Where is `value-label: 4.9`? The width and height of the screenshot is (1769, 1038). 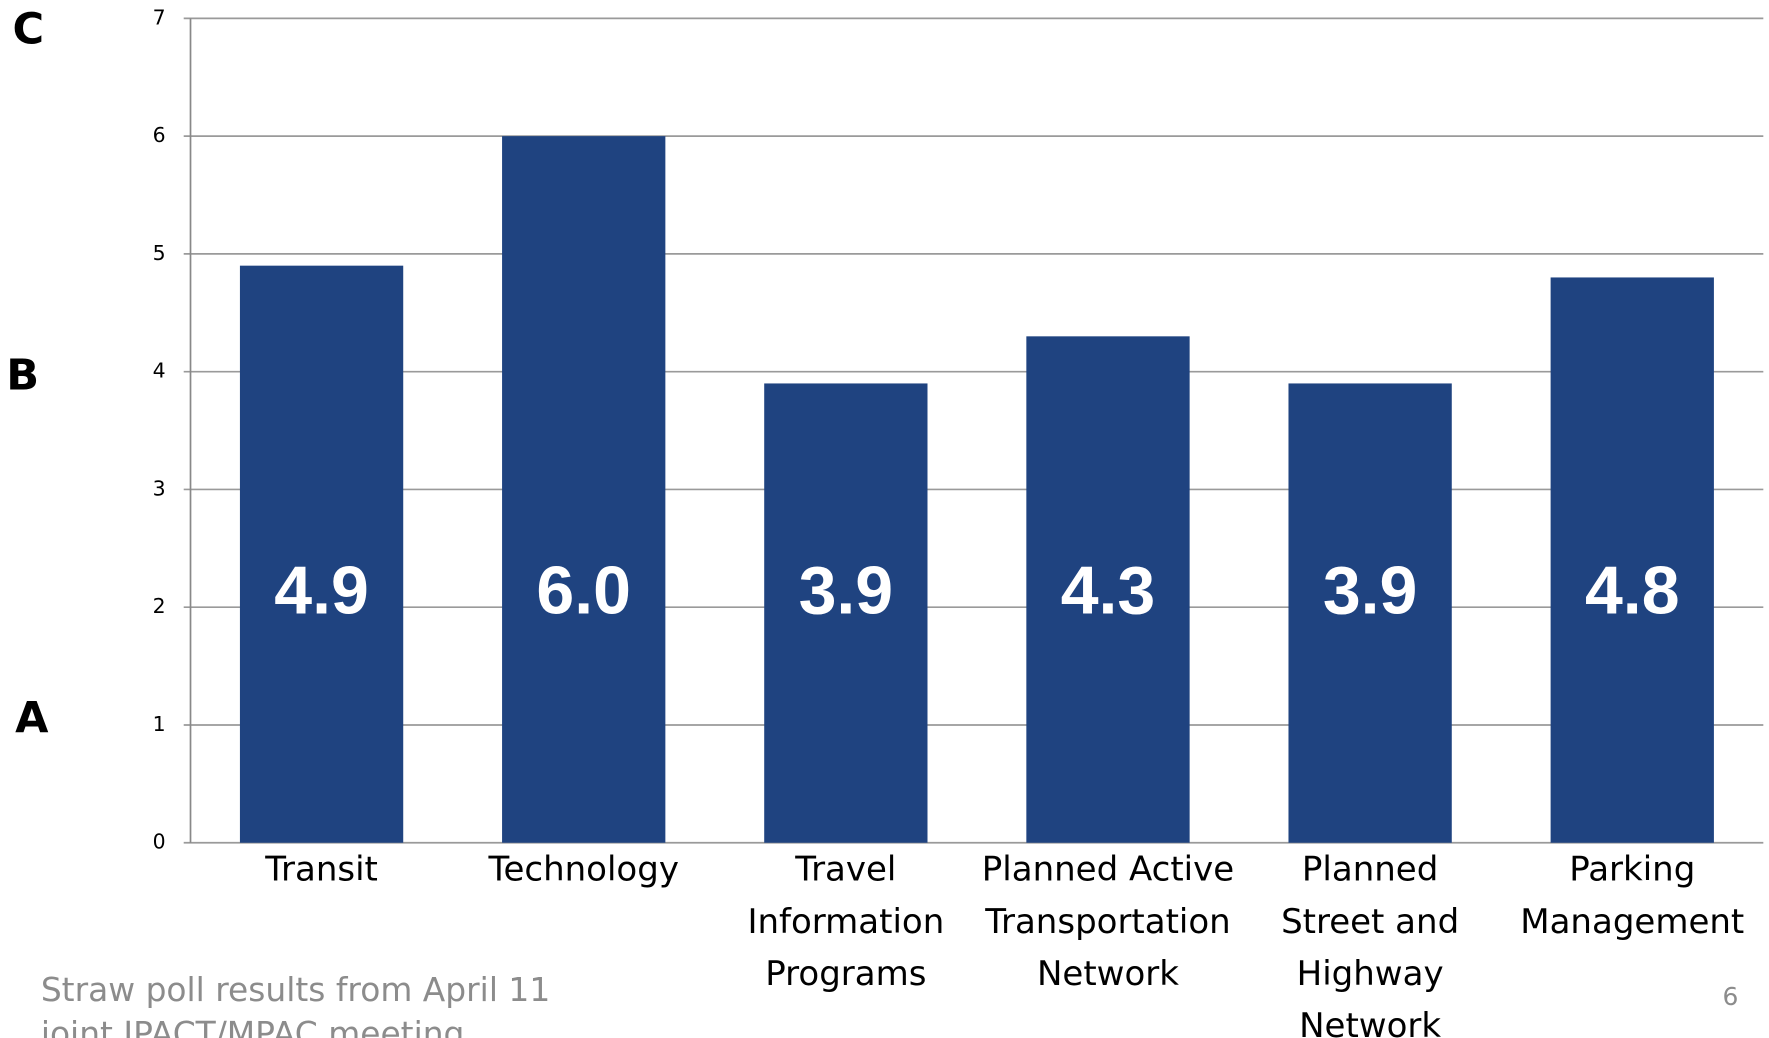
value-label: 4.9 is located at coordinates (321, 591).